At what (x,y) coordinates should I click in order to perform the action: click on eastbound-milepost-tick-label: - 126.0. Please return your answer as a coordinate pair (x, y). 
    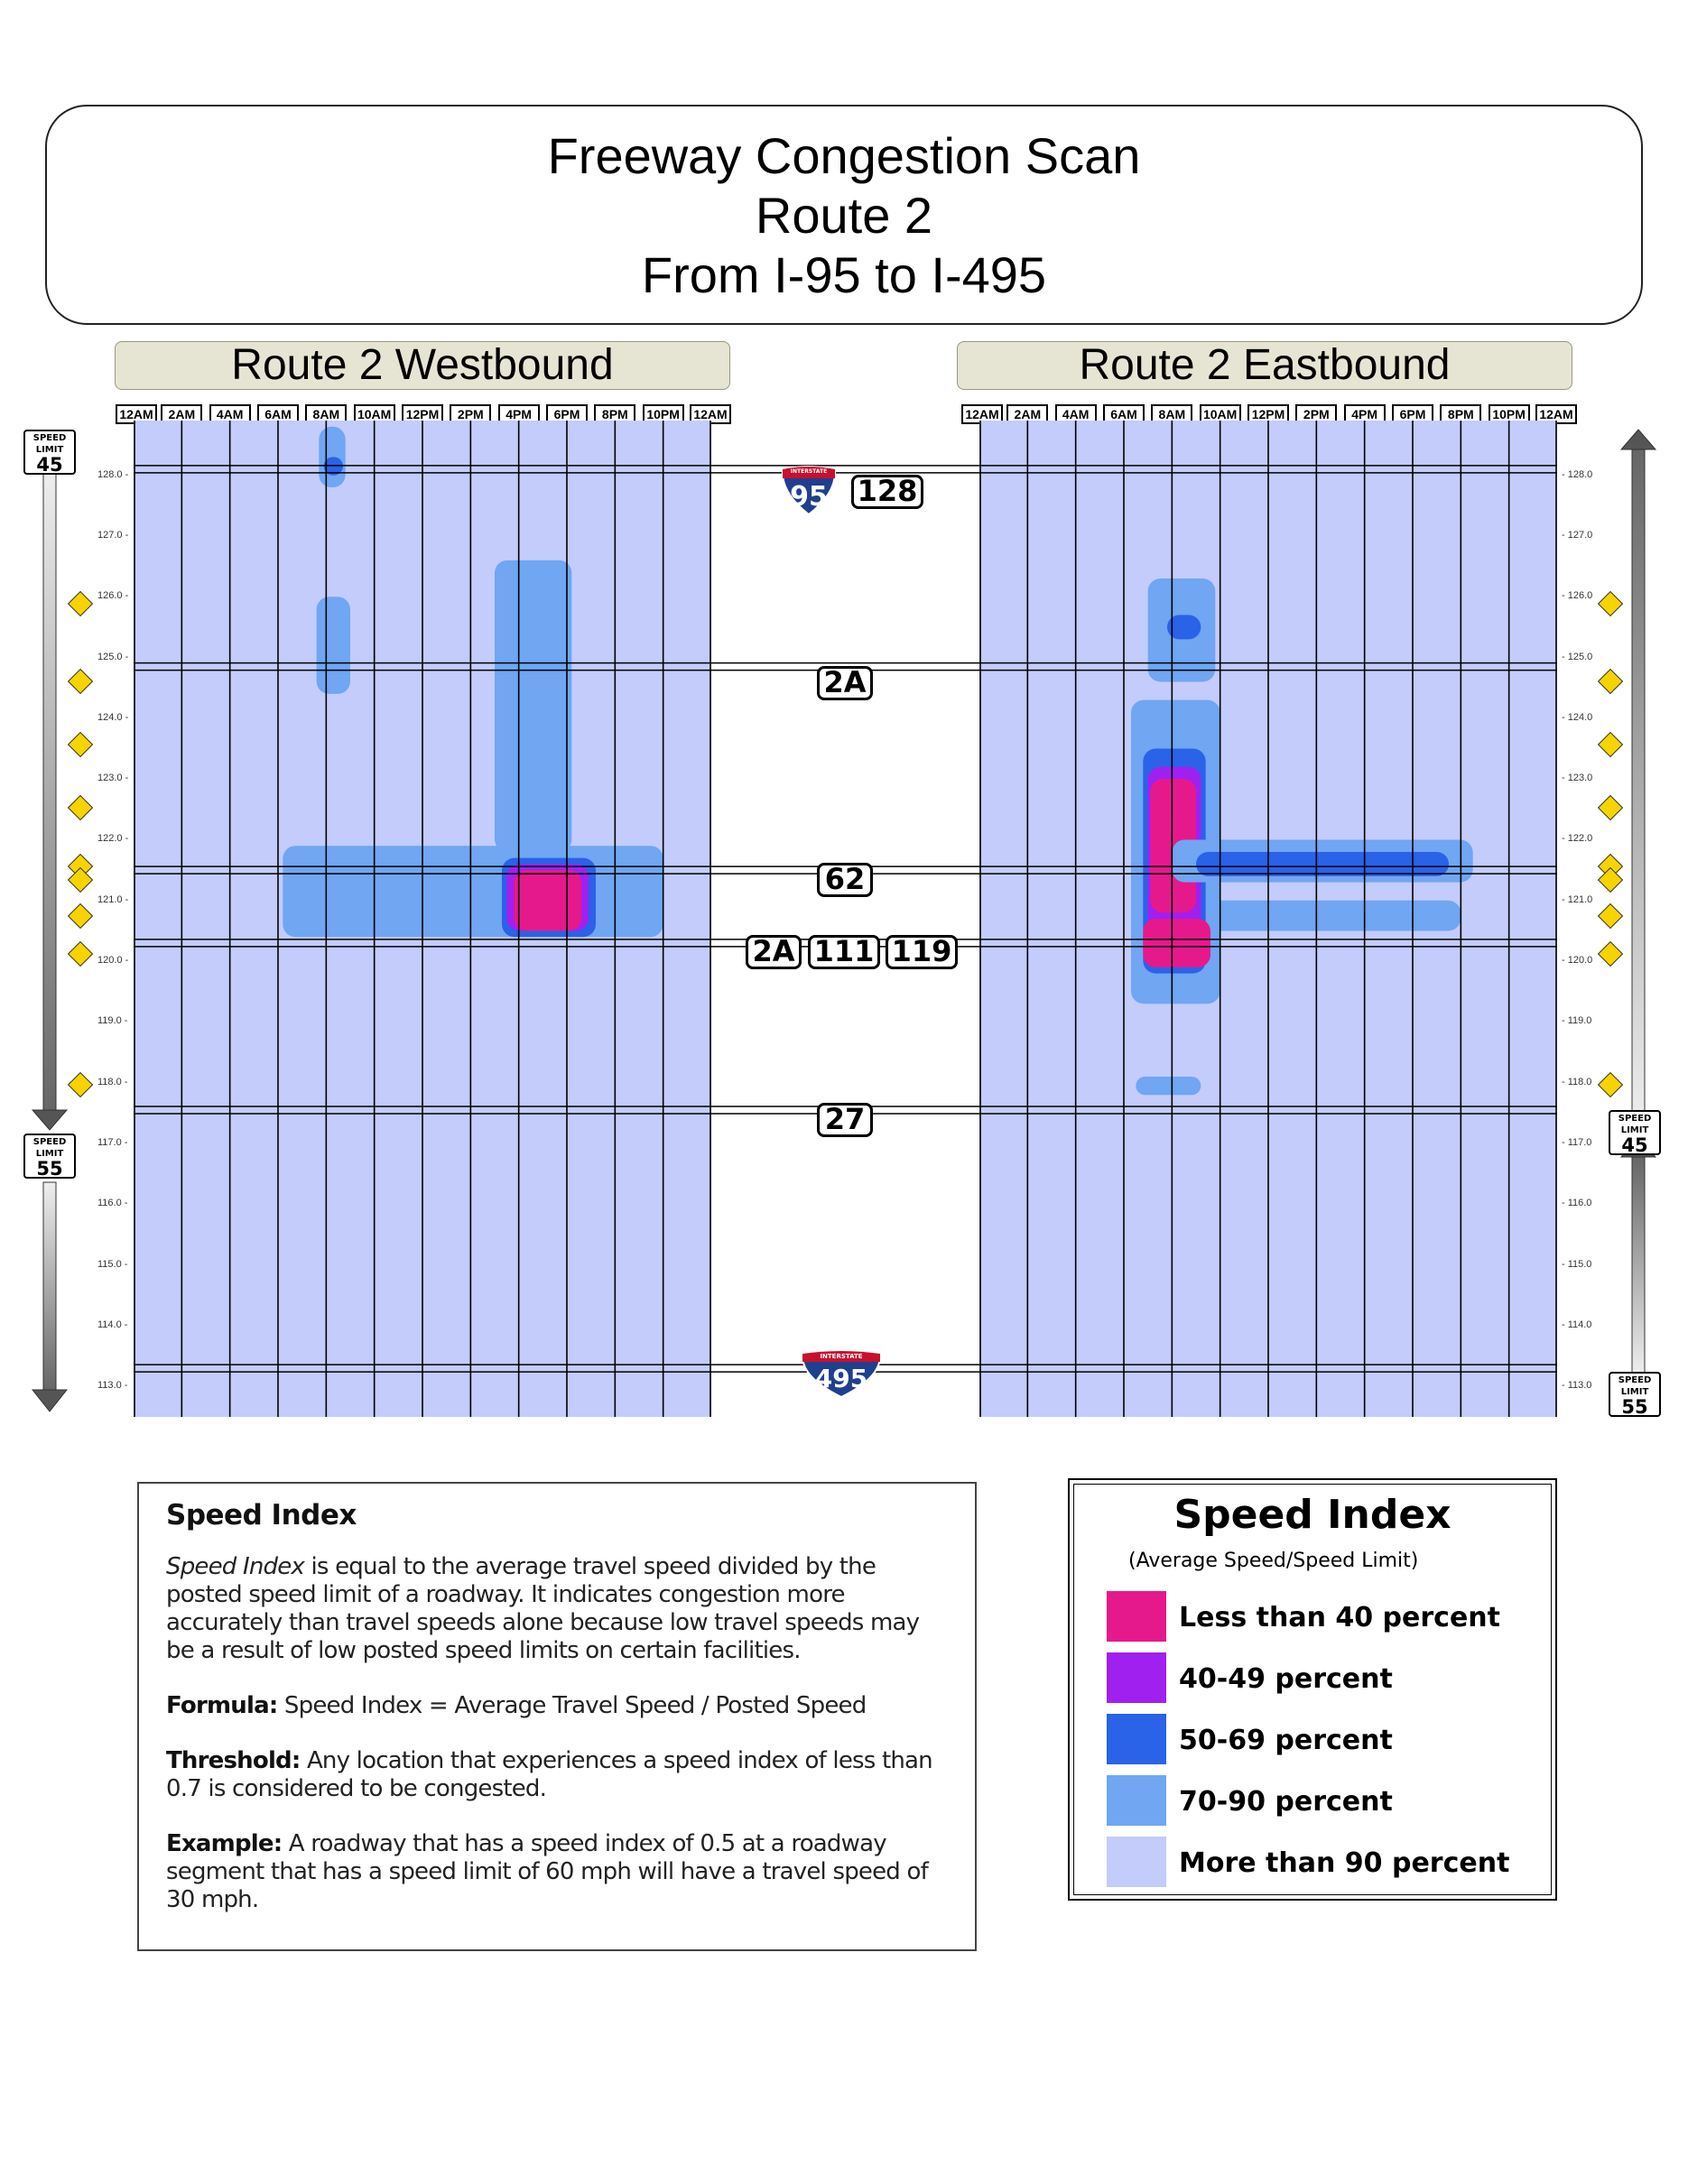
    Looking at the image, I should click on (1578, 596).